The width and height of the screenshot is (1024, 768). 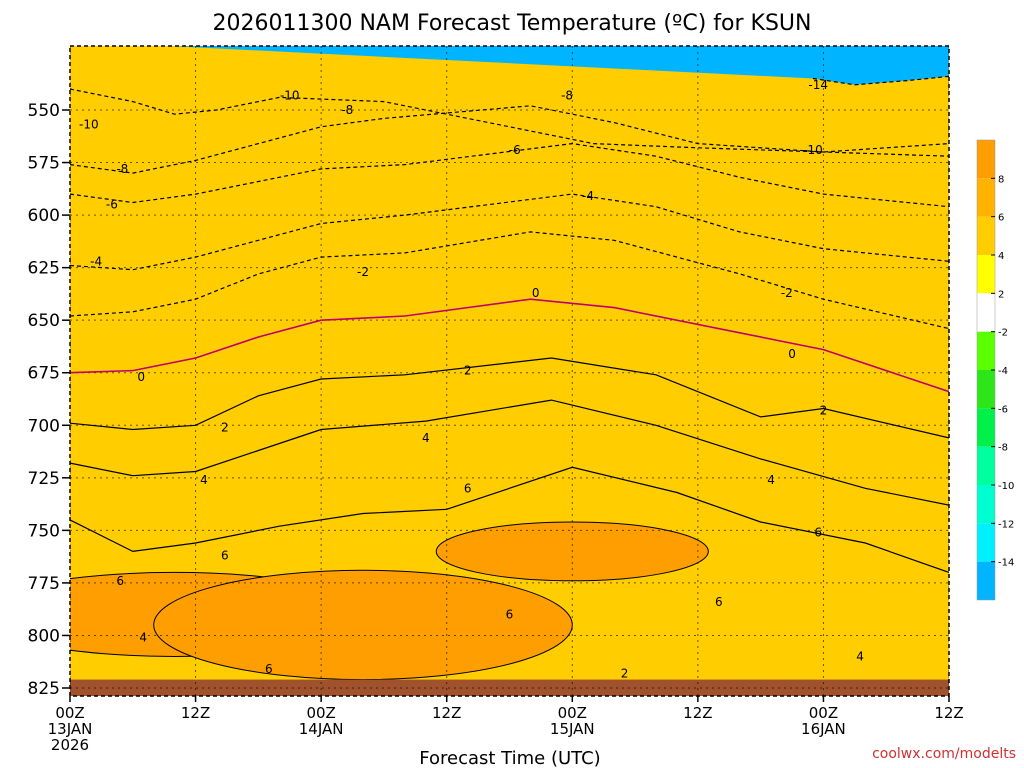 What do you see at coordinates (818, 532) in the screenshot?
I see `contour-label-27: 6` at bounding box center [818, 532].